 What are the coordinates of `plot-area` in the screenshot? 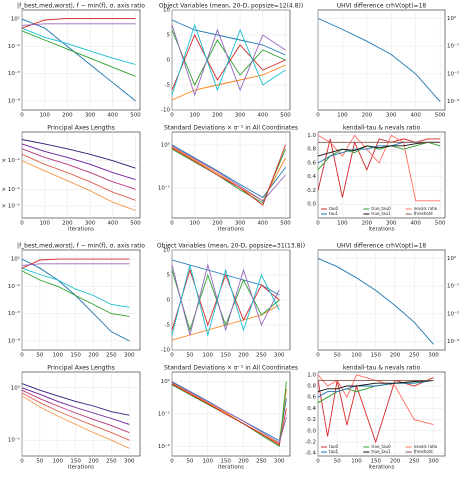 It's located at (381, 175).